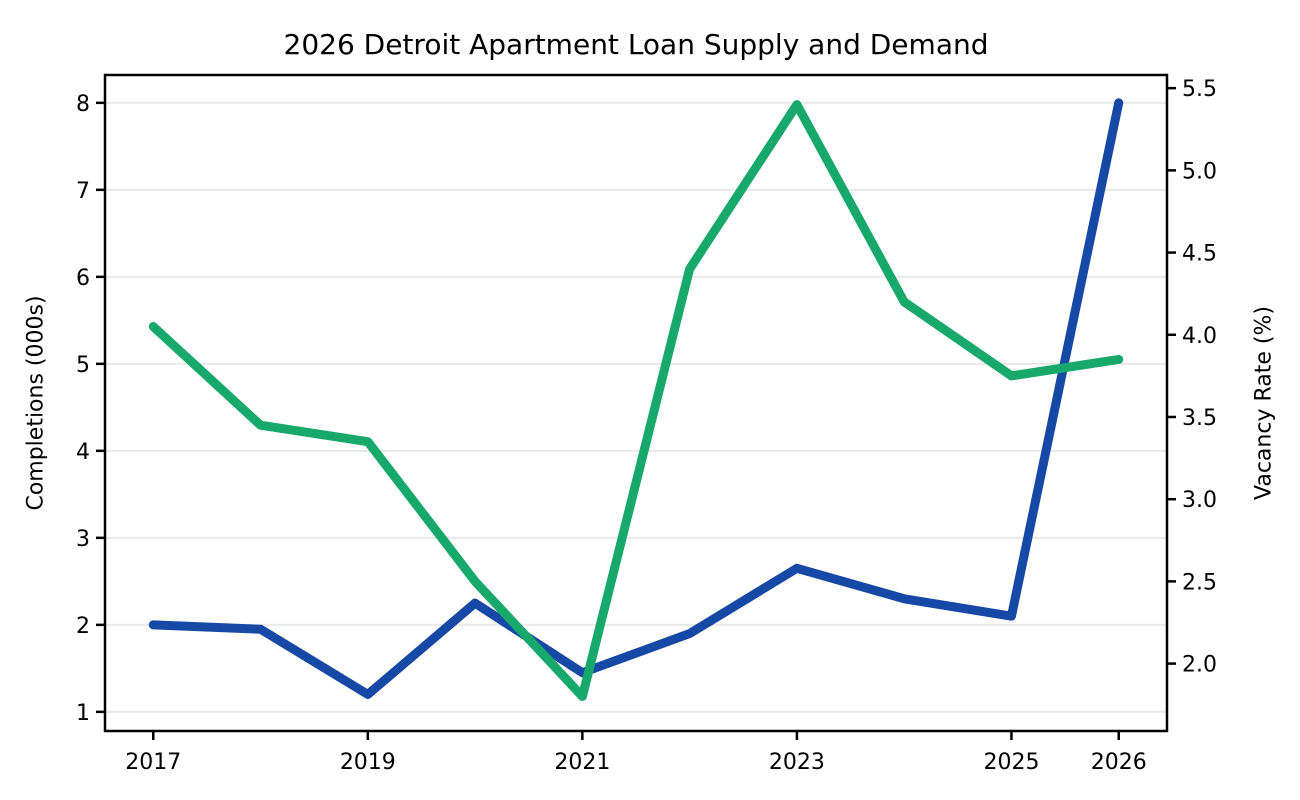  I want to click on left-tick-label: 5, so click(83, 365).